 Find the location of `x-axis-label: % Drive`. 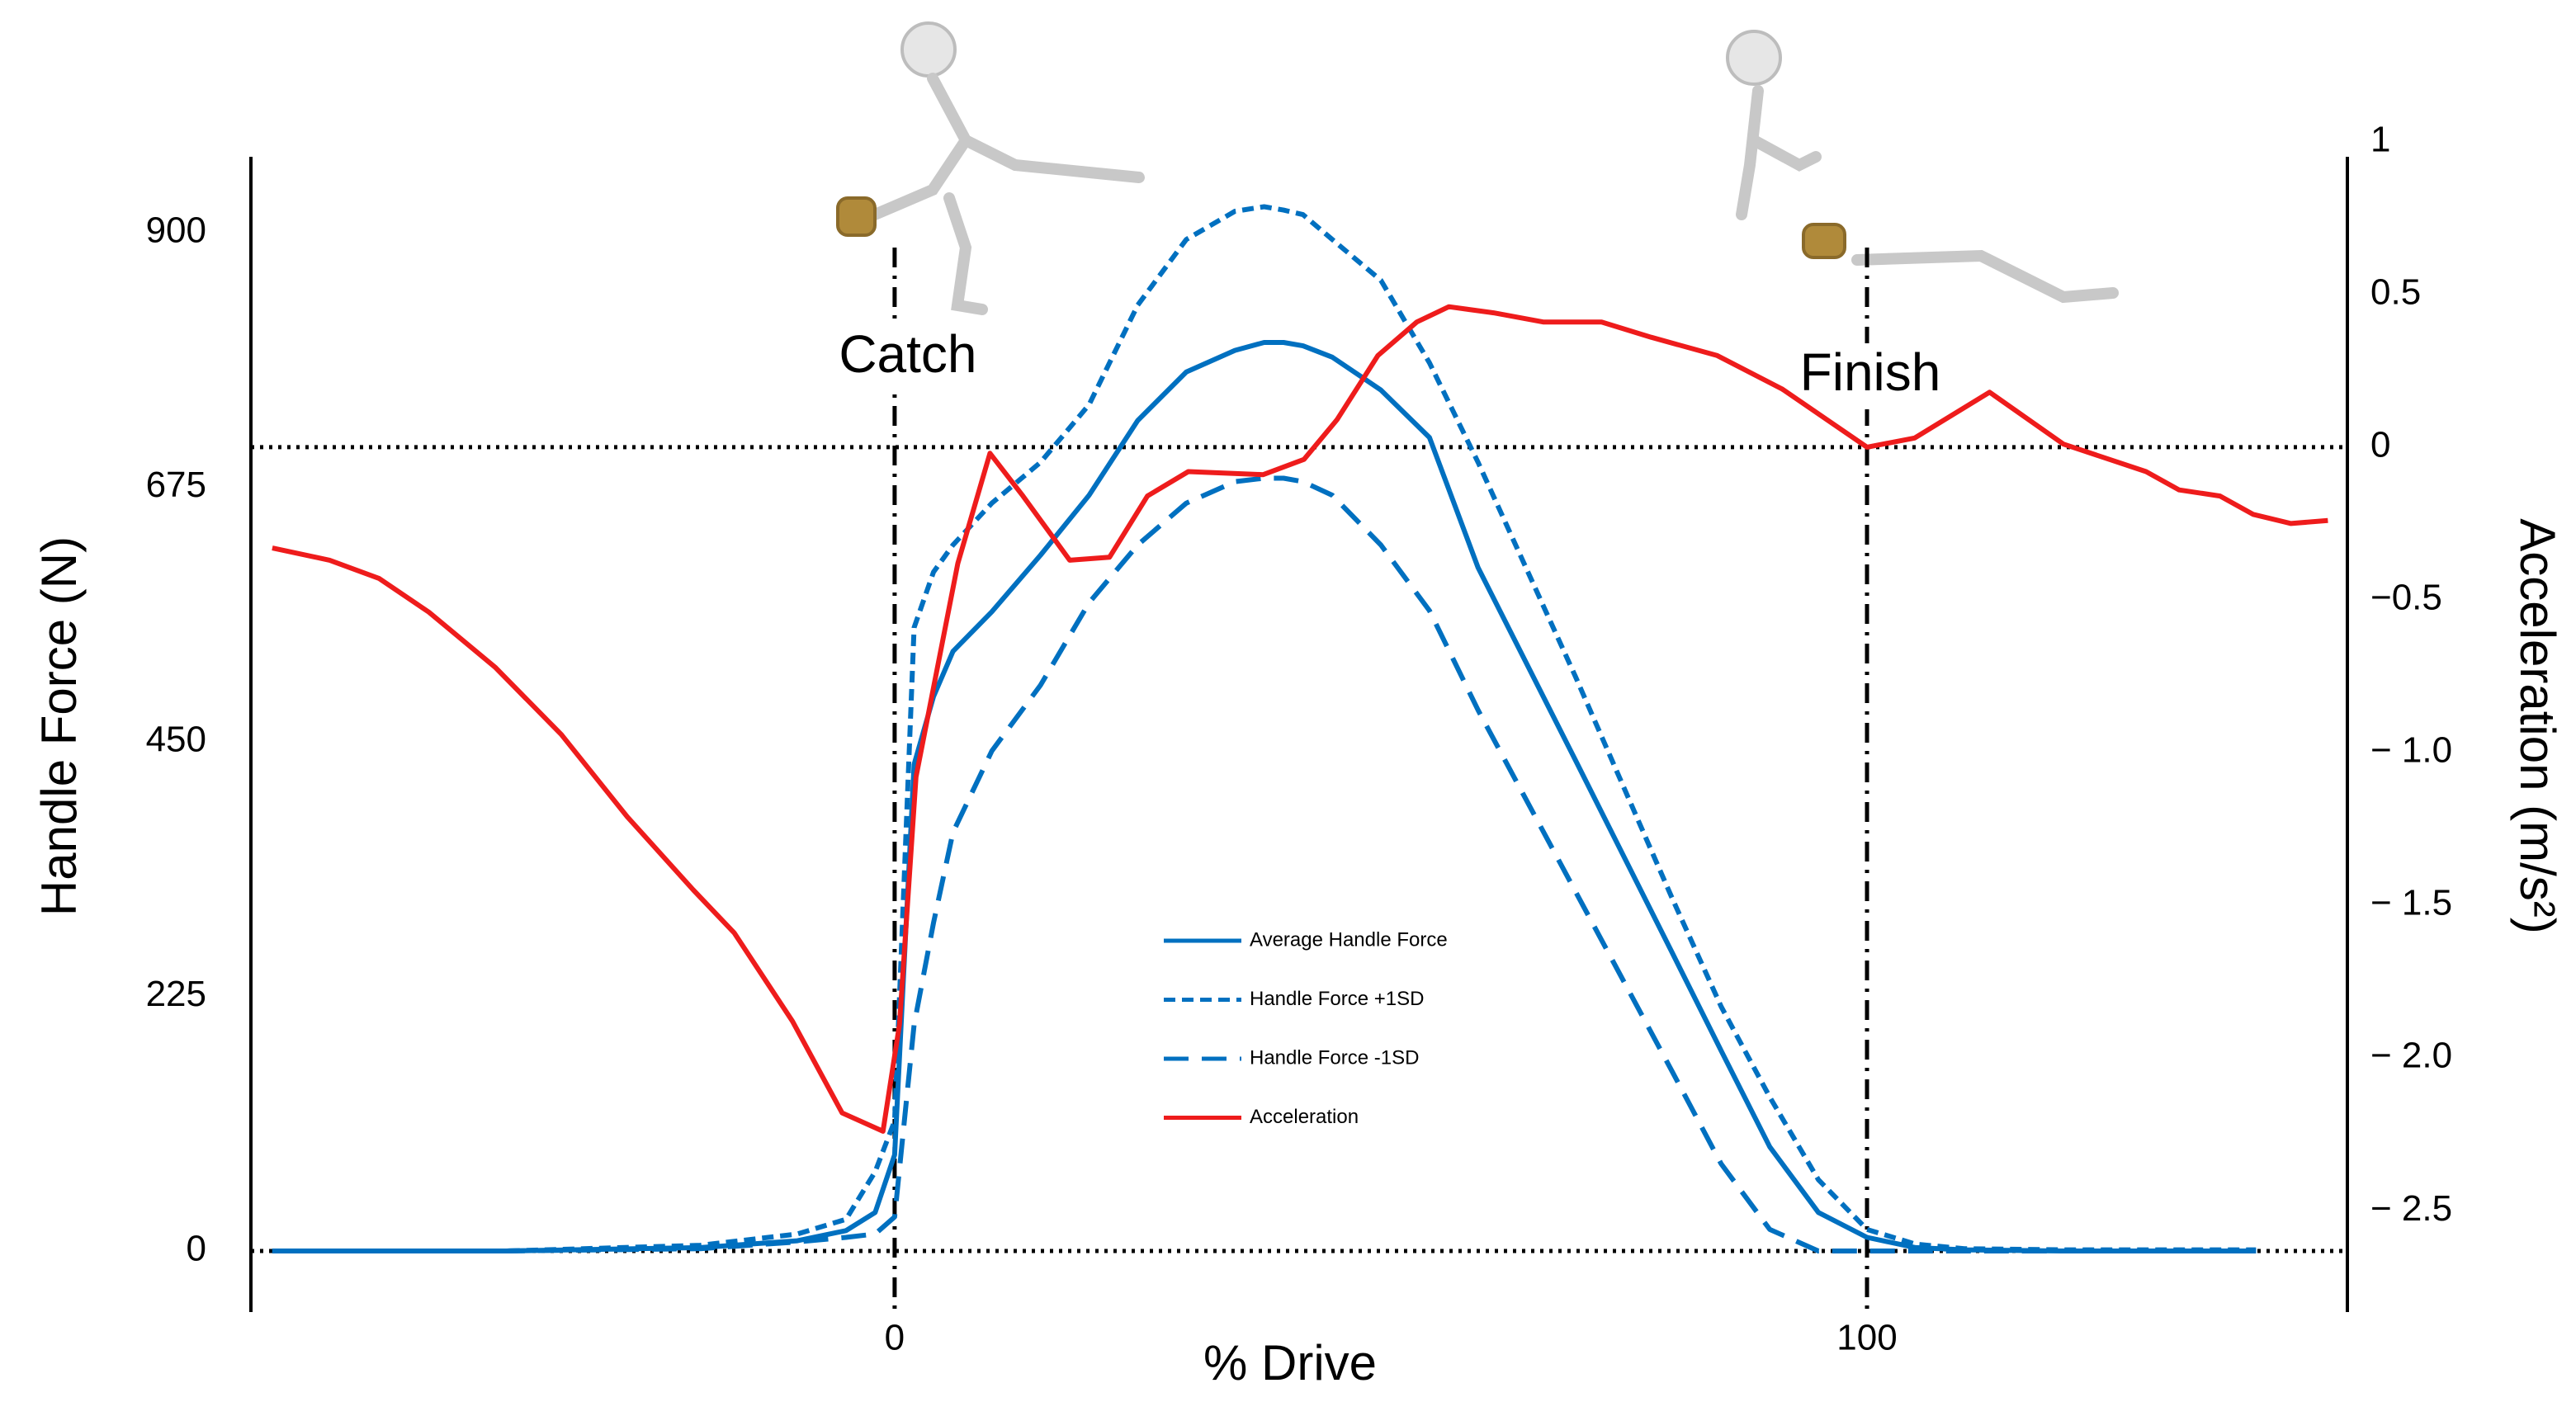

x-axis-label: % Drive is located at coordinates (1290, 1362).